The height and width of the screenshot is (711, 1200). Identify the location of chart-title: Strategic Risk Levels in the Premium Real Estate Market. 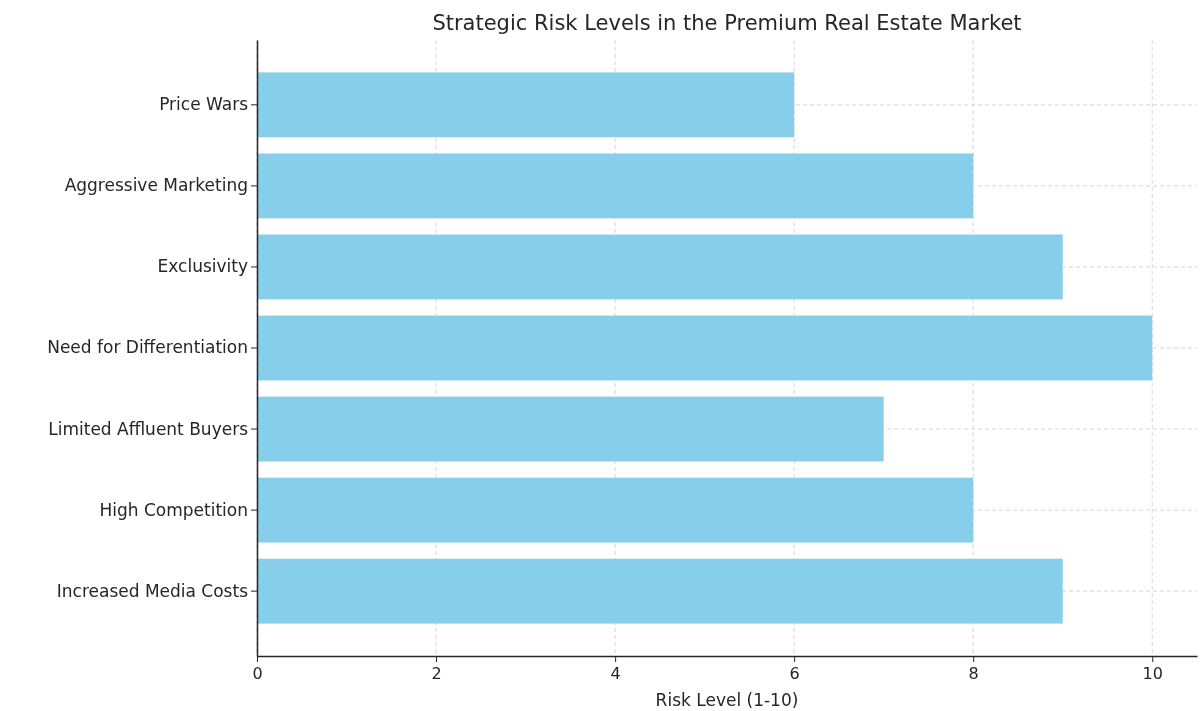
(727, 23).